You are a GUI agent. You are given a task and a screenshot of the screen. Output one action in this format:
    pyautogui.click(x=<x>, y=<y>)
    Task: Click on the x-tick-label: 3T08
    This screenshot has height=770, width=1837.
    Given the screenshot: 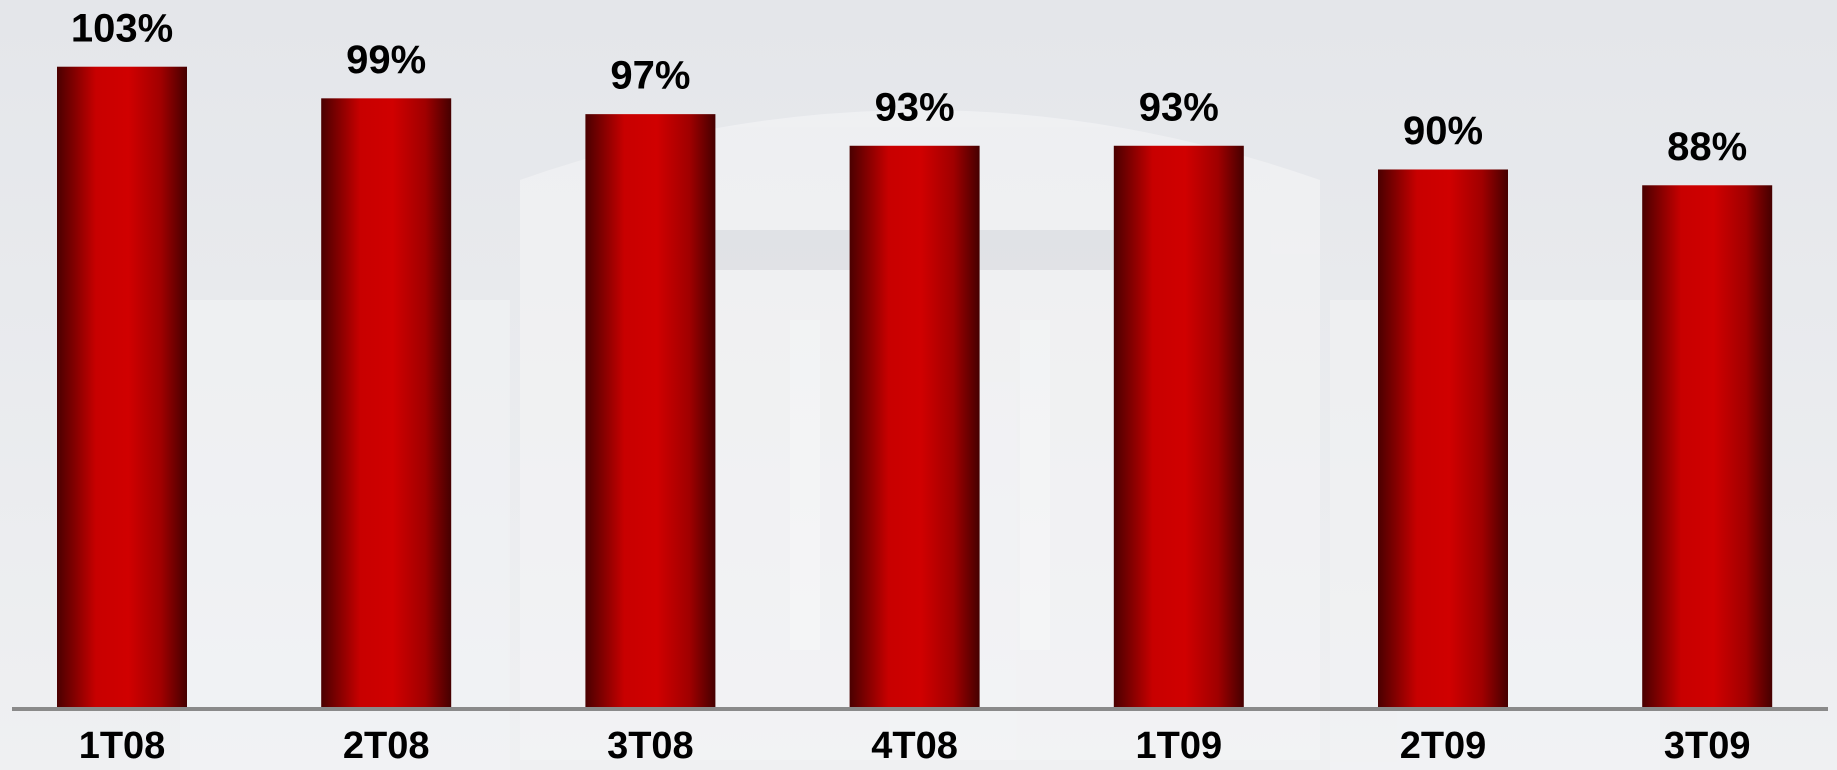 What is the action you would take?
    pyautogui.click(x=650, y=746)
    